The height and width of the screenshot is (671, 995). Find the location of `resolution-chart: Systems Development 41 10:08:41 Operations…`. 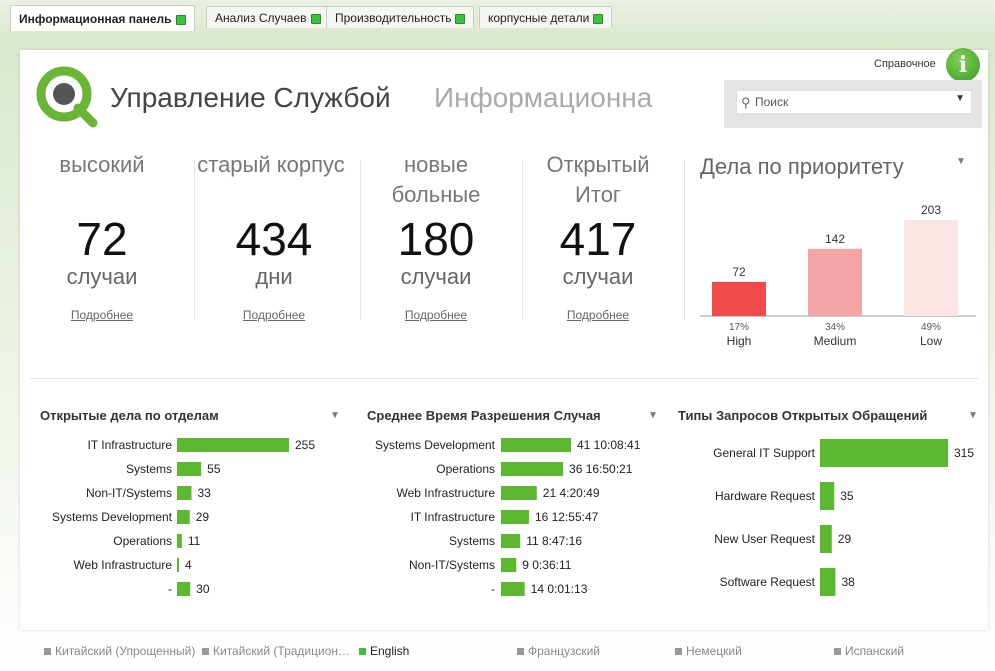

resolution-chart: Systems Development 41 10:08:41 Operations… is located at coordinates (508, 517).